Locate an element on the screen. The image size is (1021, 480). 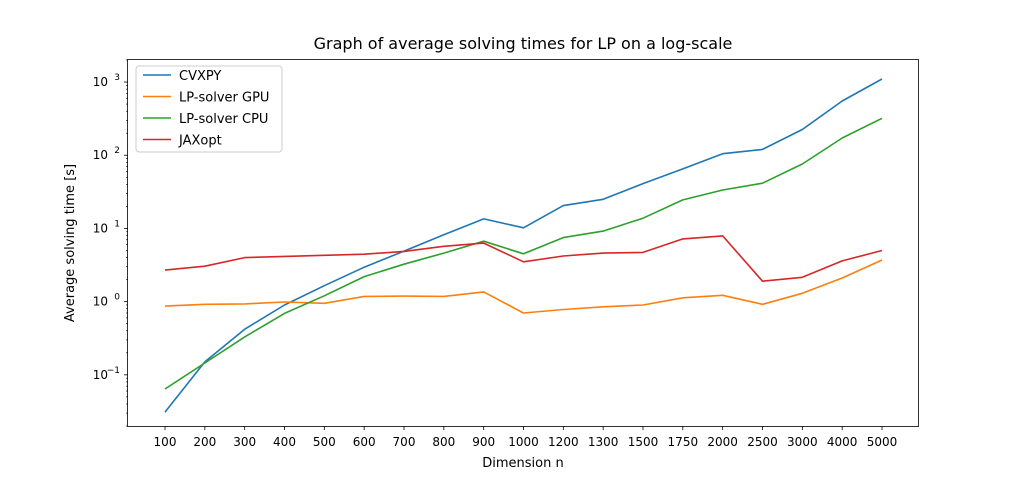
x-tick-label: 2500 is located at coordinates (762, 442).